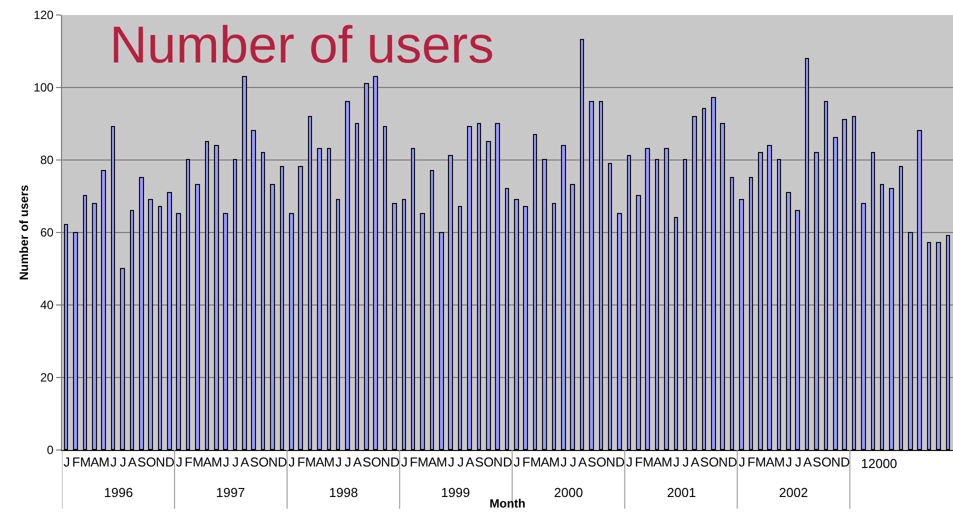  What do you see at coordinates (44, 15) in the screenshot?
I see `y-tick-label: 120` at bounding box center [44, 15].